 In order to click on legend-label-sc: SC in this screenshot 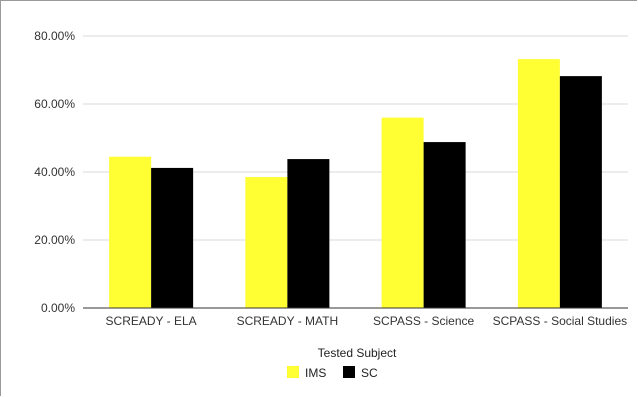, I will do `click(369, 373)`.